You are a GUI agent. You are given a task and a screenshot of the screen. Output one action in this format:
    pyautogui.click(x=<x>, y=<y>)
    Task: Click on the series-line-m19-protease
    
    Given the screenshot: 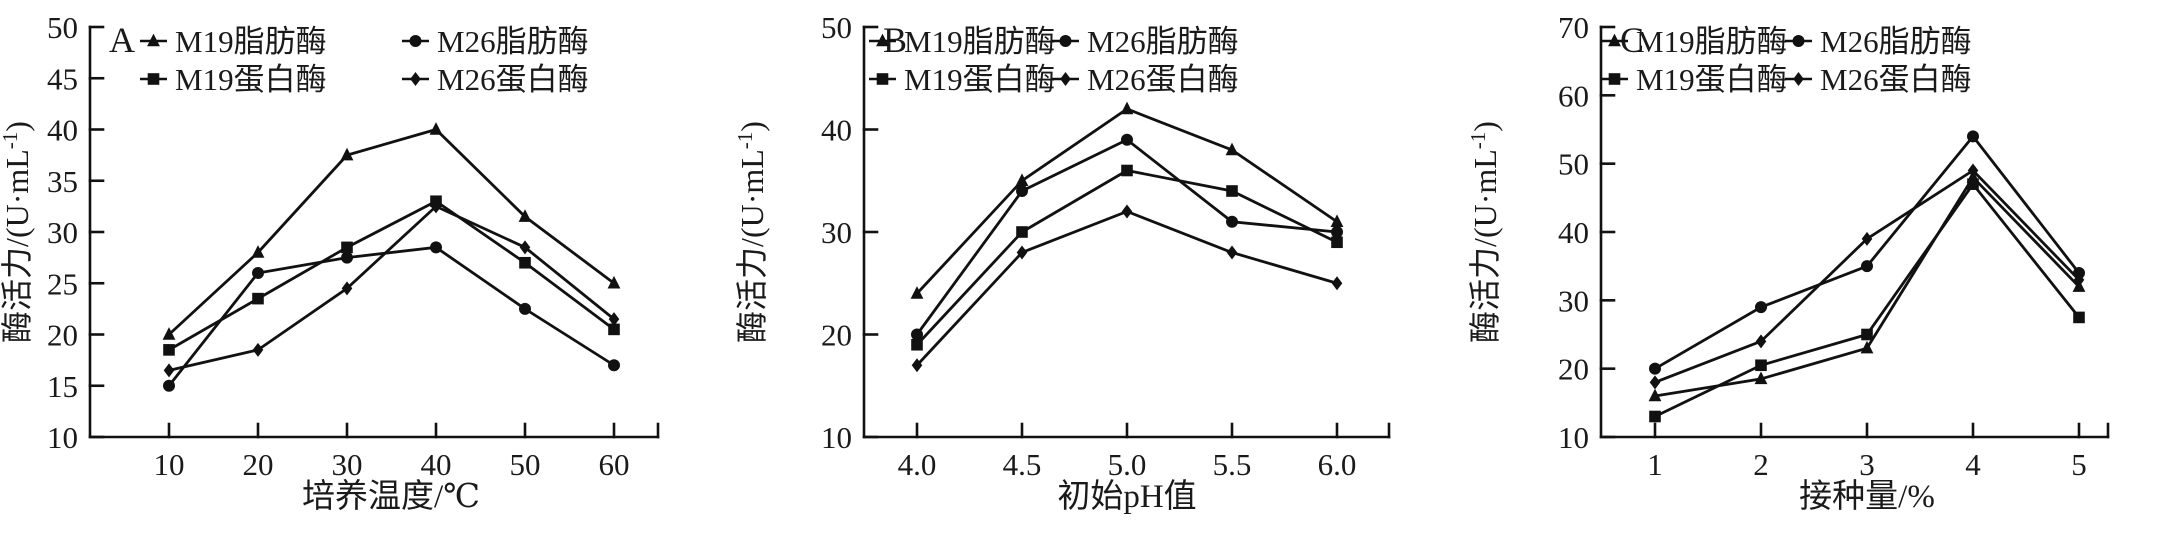 What is the action you would take?
    pyautogui.click(x=1867, y=299)
    